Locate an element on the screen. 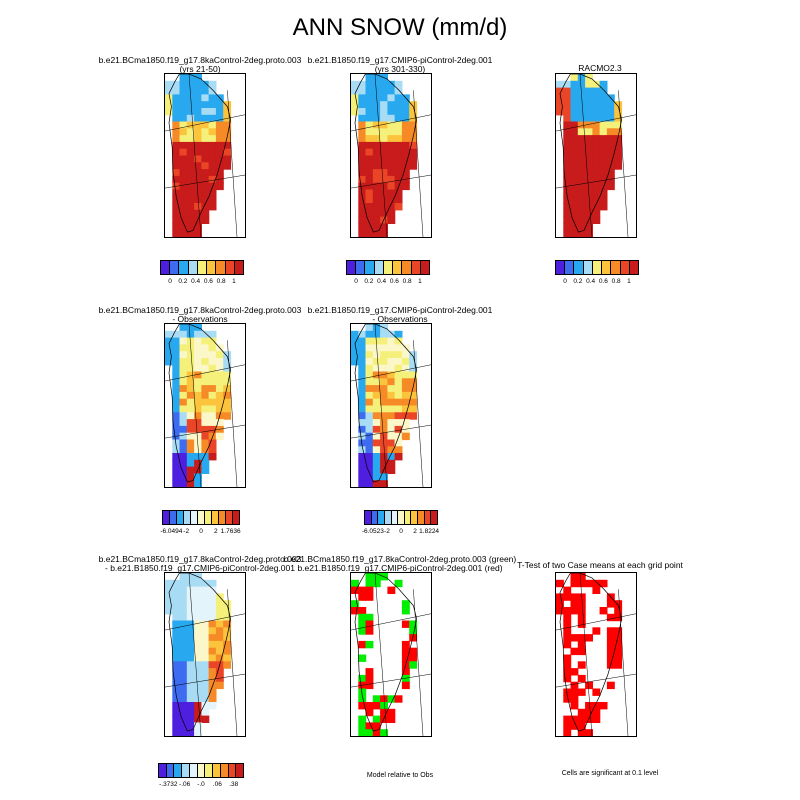 The image size is (800, 800). coastline is located at coordinates (590, 652).